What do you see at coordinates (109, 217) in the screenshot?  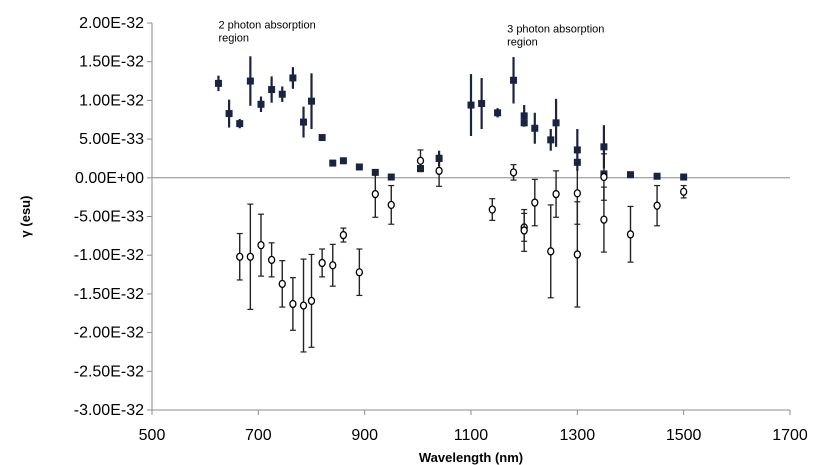 I see `y-tick-label: -5.00E-33` at bounding box center [109, 217].